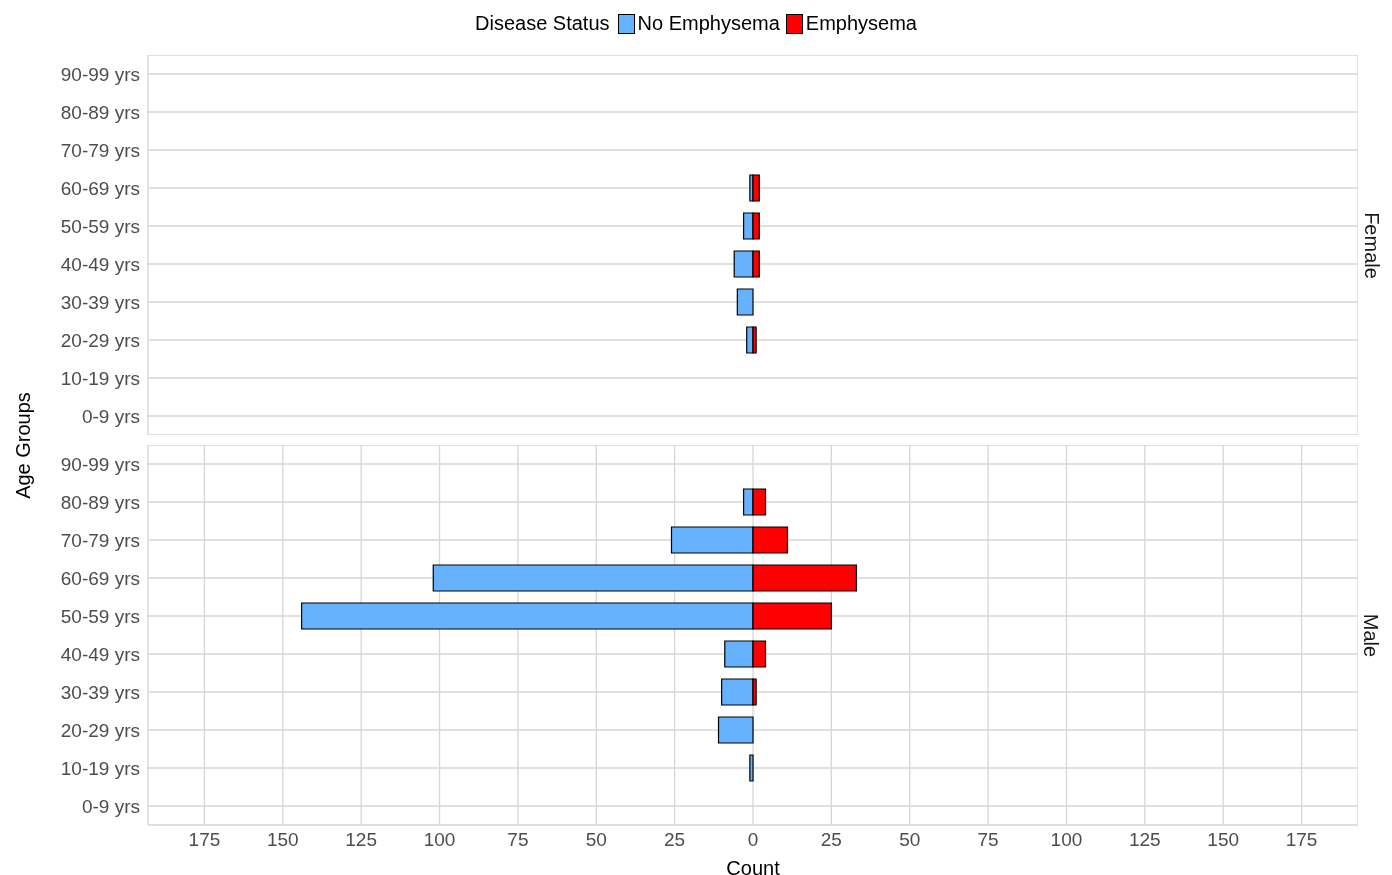 Image resolution: width=1392 pixels, height=875 pixels. I want to click on y-axis-title: Age Groups, so click(23, 445).